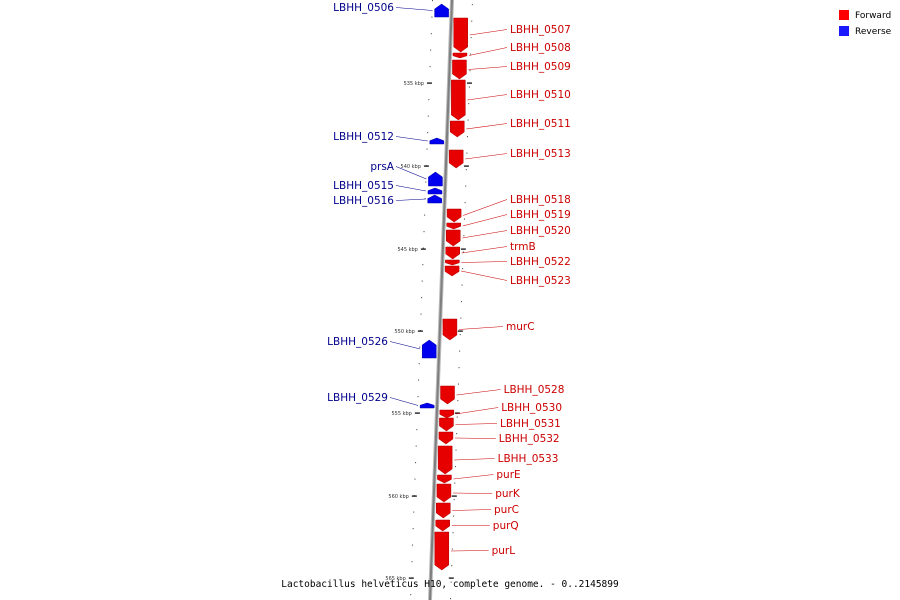 The width and height of the screenshot is (900, 600). What do you see at coordinates (540, 215) in the screenshot?
I see `gene-label-lbhh_0519: LBHH_0519` at bounding box center [540, 215].